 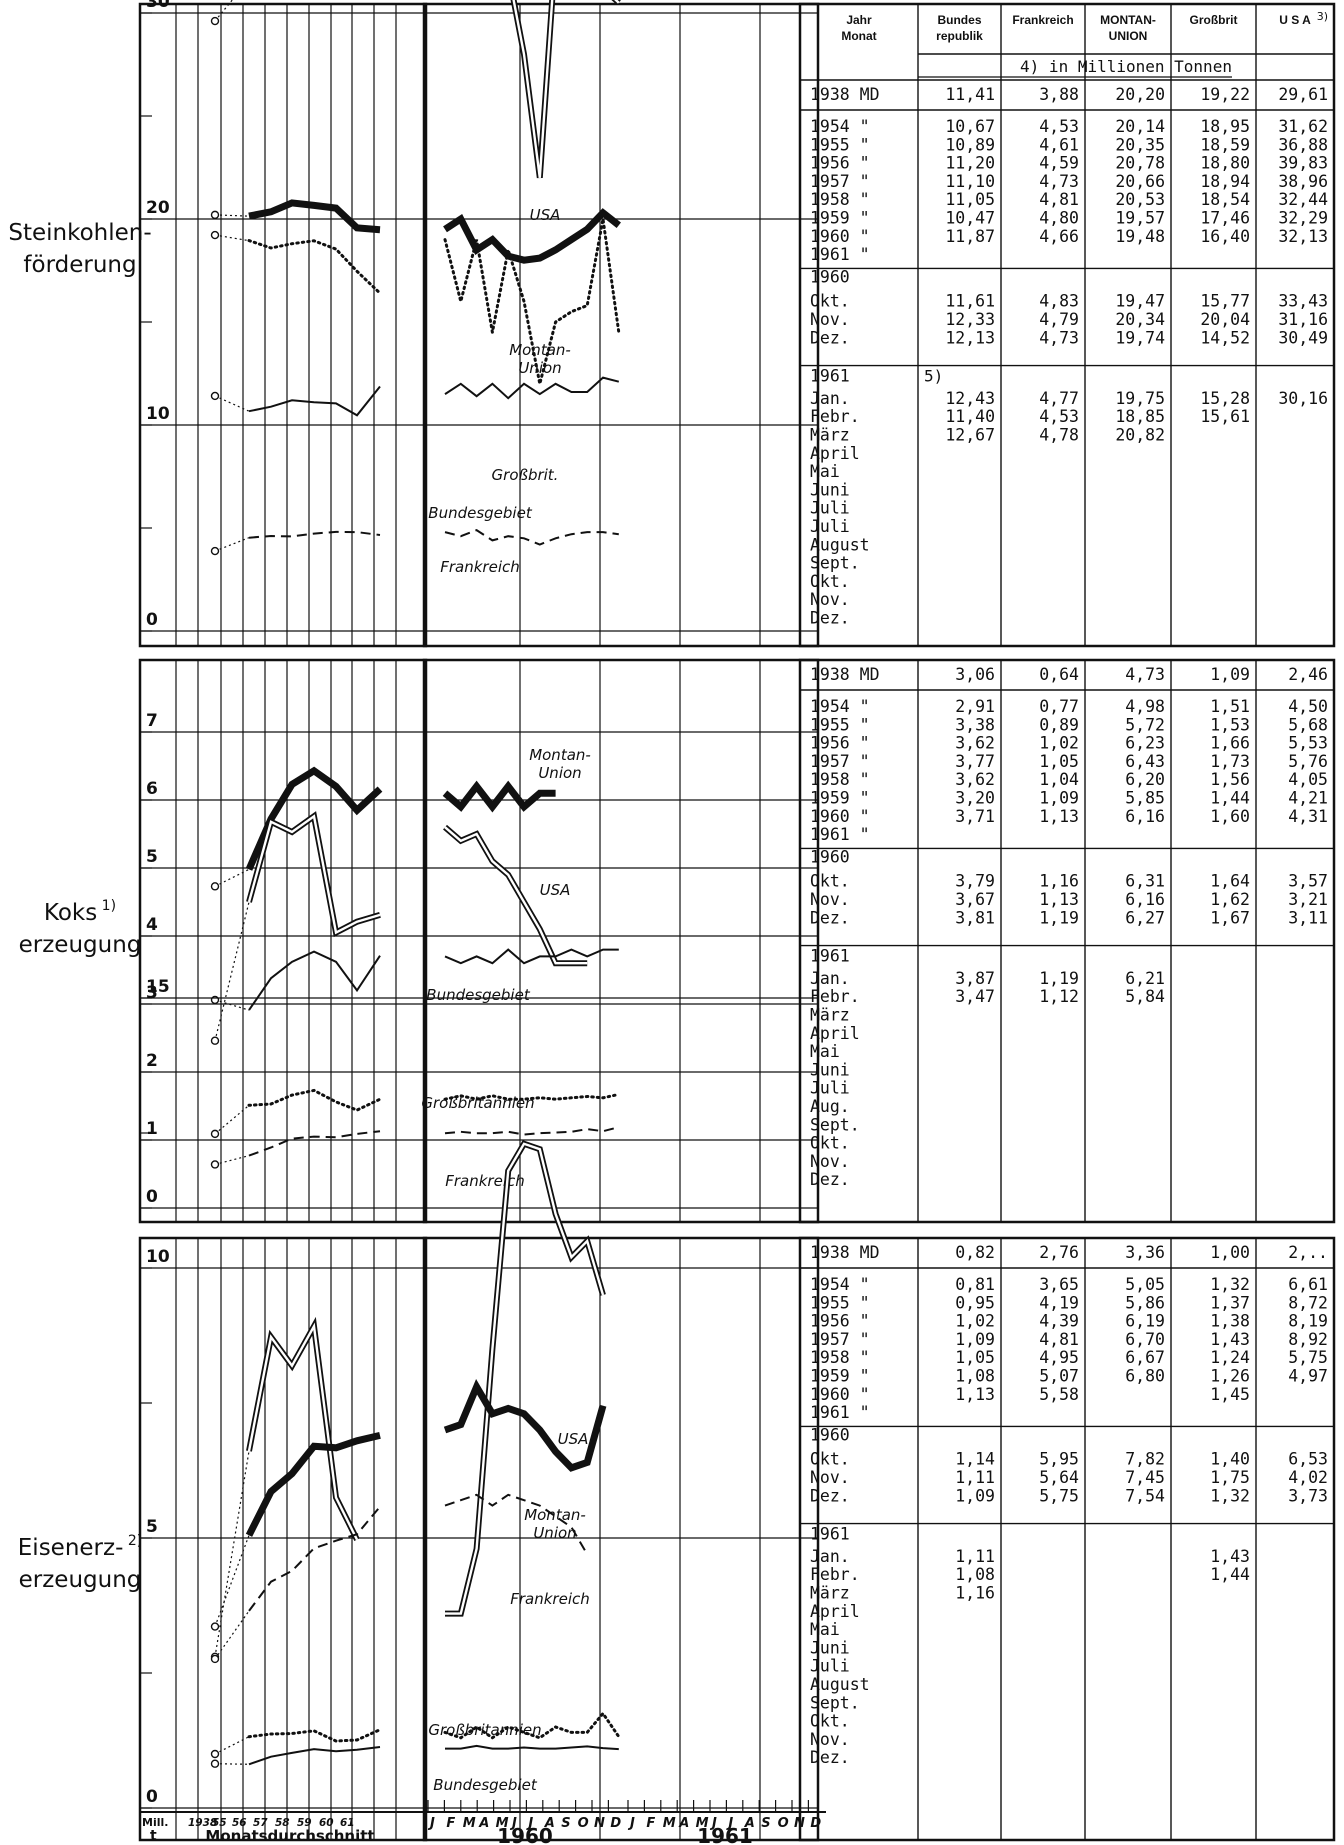 I want to click on section-label-line: Koks 1), so click(x=80, y=912).